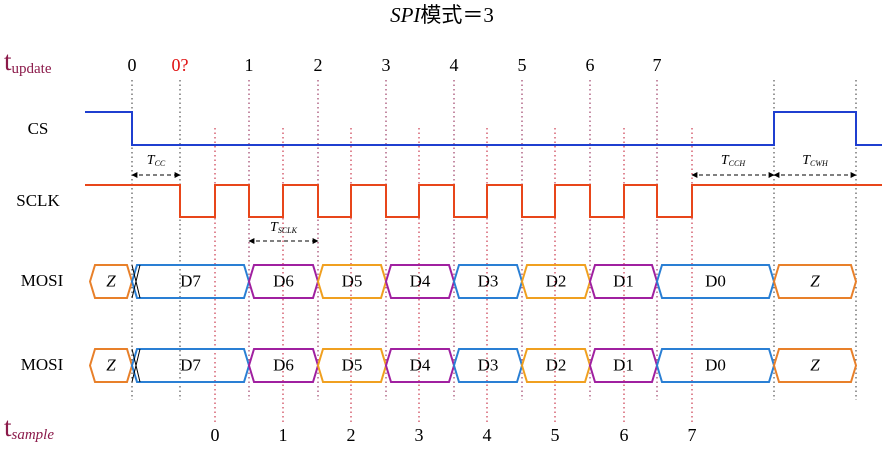  I want to click on sclk-signal, so click(483, 201).